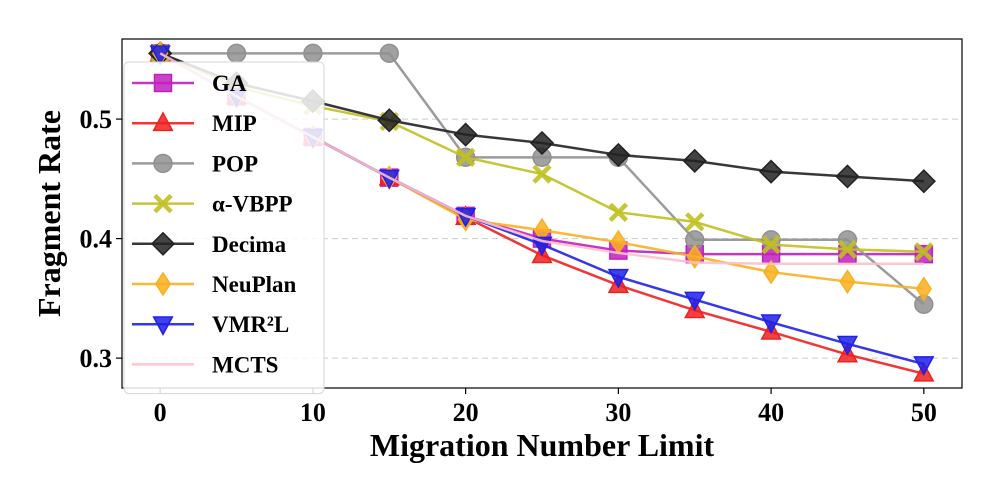 Image resolution: width=1000 pixels, height=500 pixels. Describe the element at coordinates (210, 324) in the screenshot. I see `legend-entry: VMR²L` at that location.